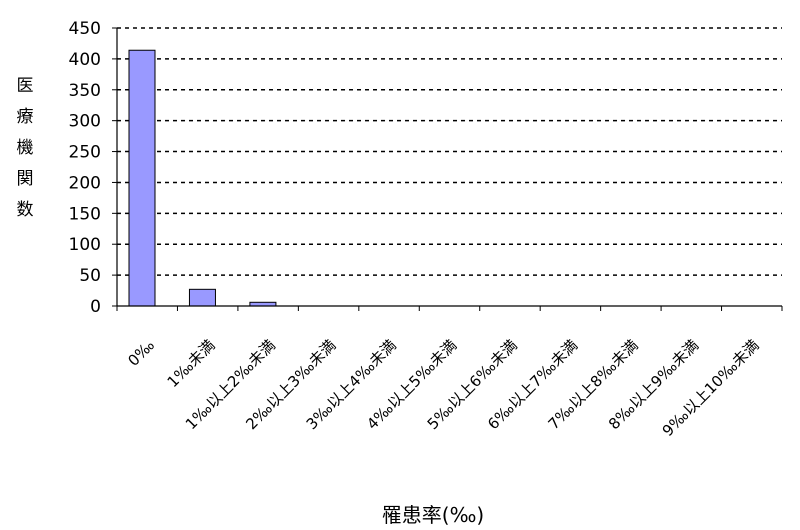 The image size is (800, 530). I want to click on y-tick-label: 450, so click(85, 29).